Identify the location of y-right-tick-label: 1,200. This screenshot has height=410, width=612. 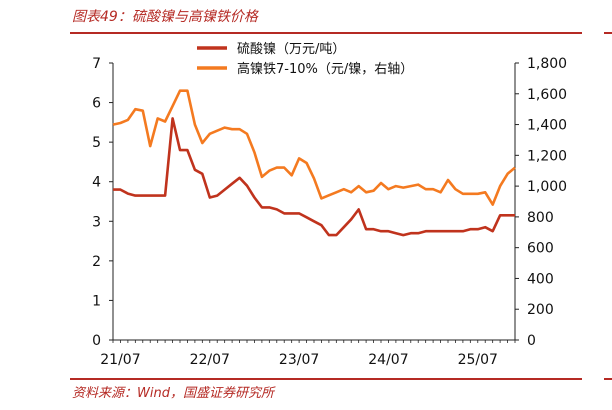
(547, 156).